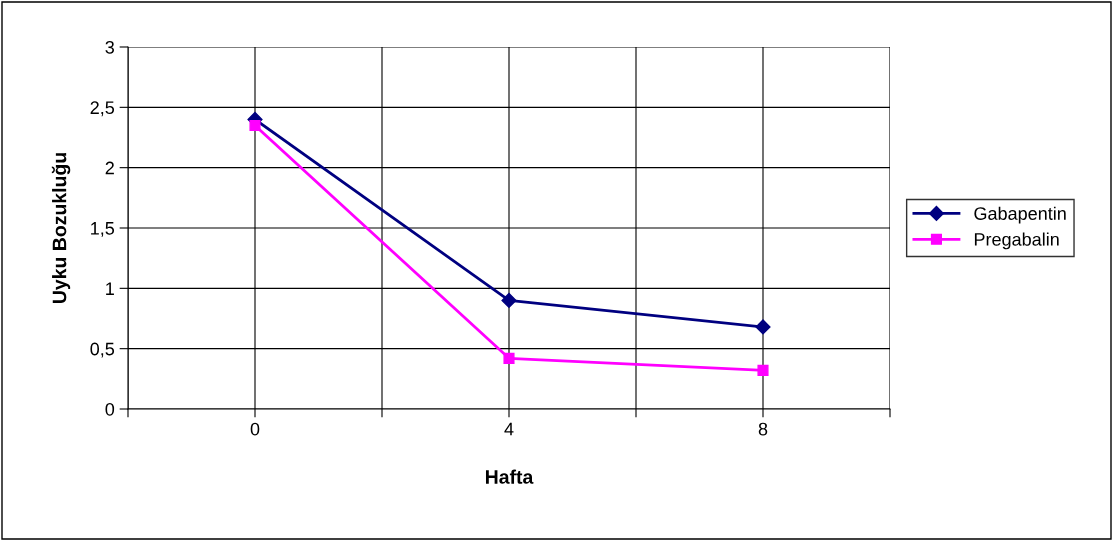 The image size is (1113, 541). What do you see at coordinates (509, 476) in the screenshot?
I see `x-axis-title: Hafta` at bounding box center [509, 476].